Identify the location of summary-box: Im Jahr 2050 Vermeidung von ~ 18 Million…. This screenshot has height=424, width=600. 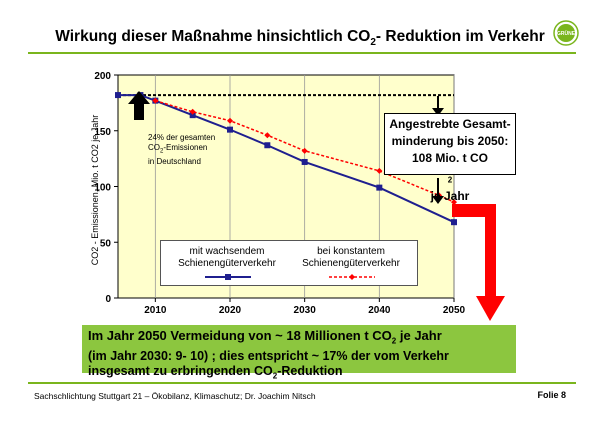
(299, 352).